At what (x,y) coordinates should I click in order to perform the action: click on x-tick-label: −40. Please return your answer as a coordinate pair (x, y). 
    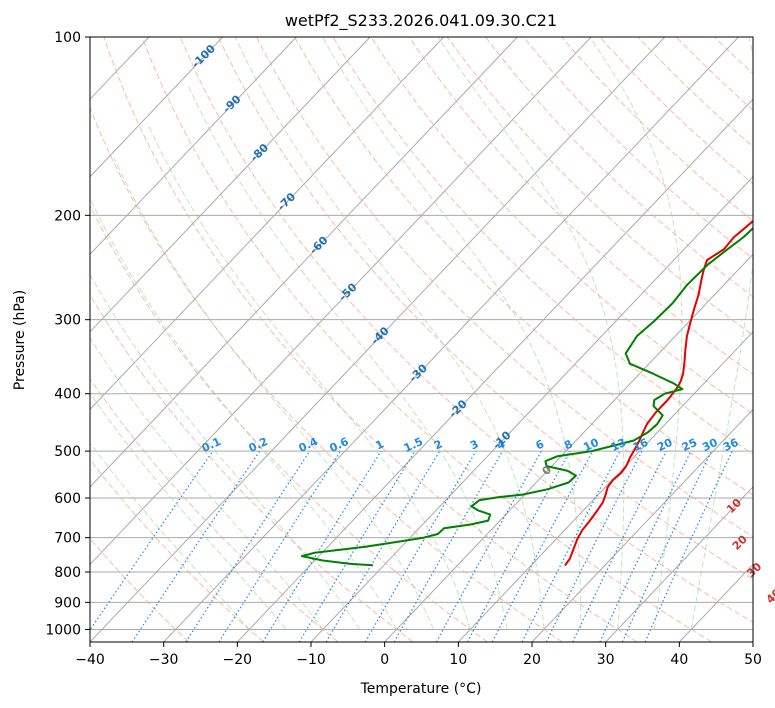
    Looking at the image, I should click on (90, 660).